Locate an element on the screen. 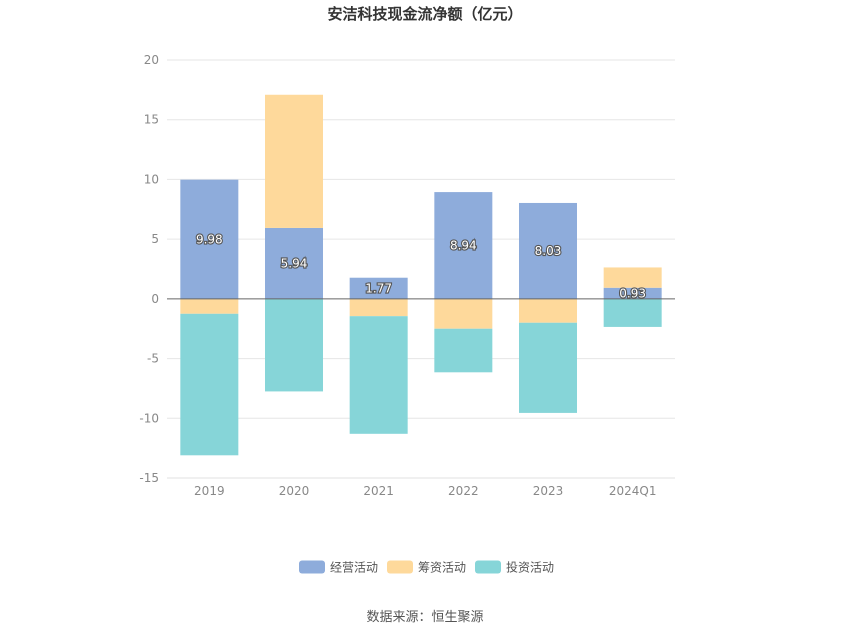 The width and height of the screenshot is (850, 637). x-tick-label: 2020 is located at coordinates (294, 491).